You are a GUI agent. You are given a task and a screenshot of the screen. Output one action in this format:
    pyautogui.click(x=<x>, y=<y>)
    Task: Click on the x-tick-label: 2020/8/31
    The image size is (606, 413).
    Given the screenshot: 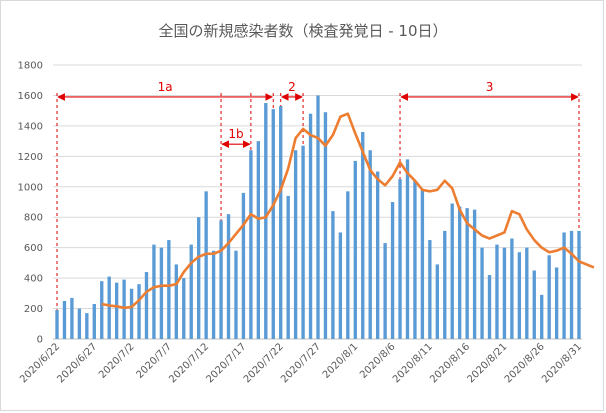 What is the action you would take?
    pyautogui.click(x=562, y=363)
    